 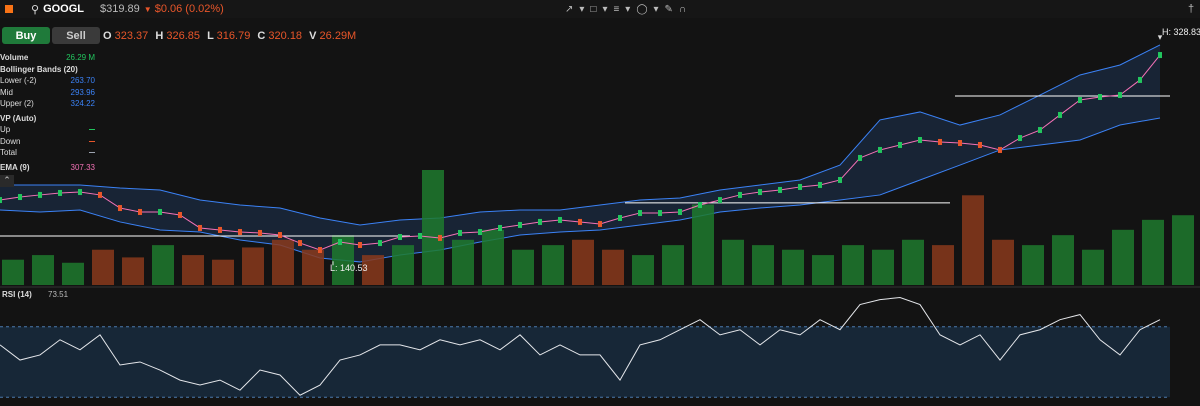 I want to click on price: $319.89, so click(x=120, y=9).